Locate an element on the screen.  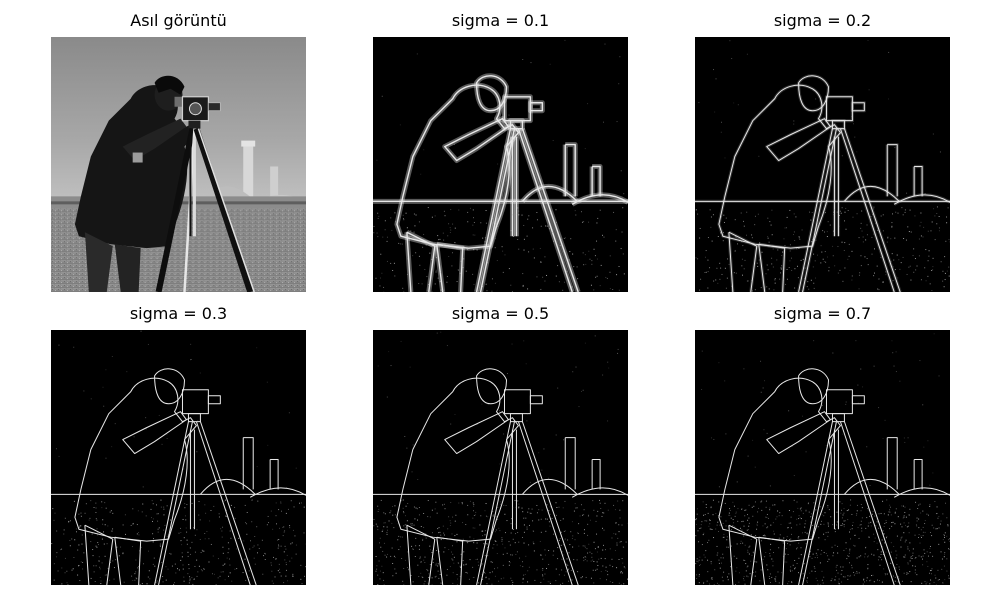
original-photo is located at coordinates (178, 164).